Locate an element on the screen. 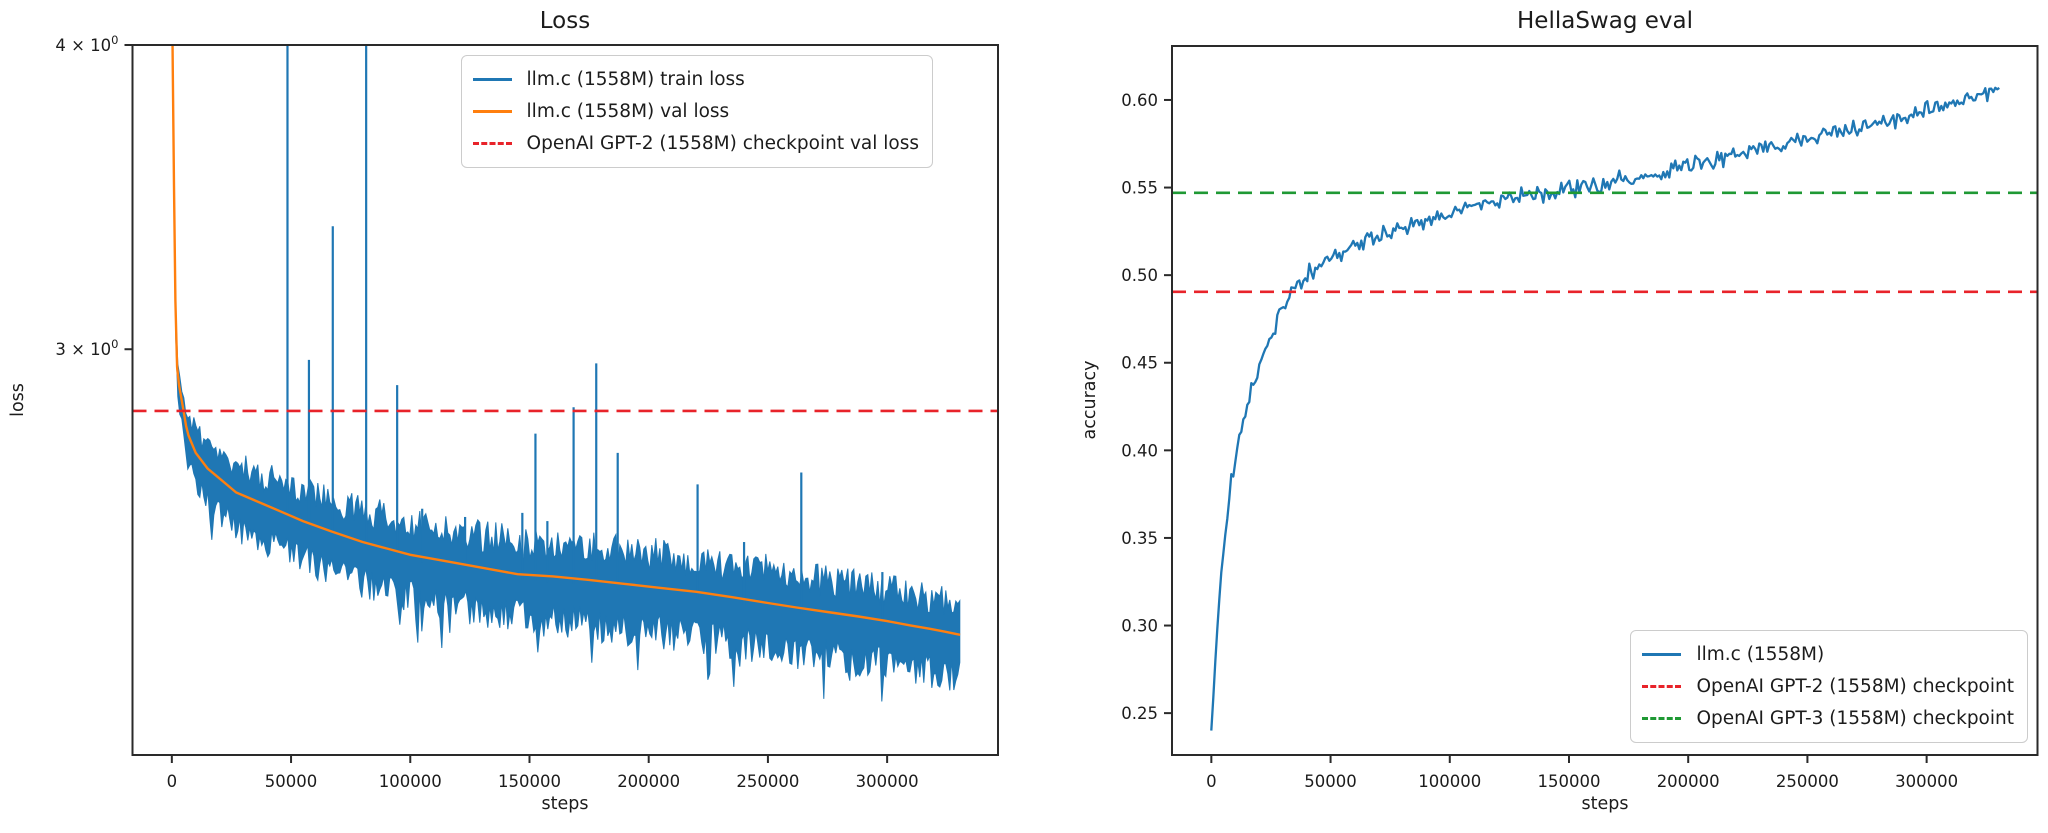 The height and width of the screenshot is (833, 2048). hellaswag-x-axis-label: steps is located at coordinates (1605, 804).